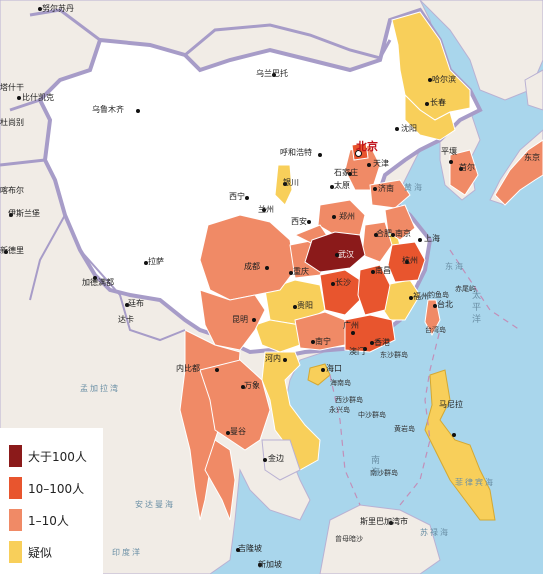  What do you see at coordinates (421, 296) in the screenshot?
I see `label-fuzhou: 福州` at bounding box center [421, 296].